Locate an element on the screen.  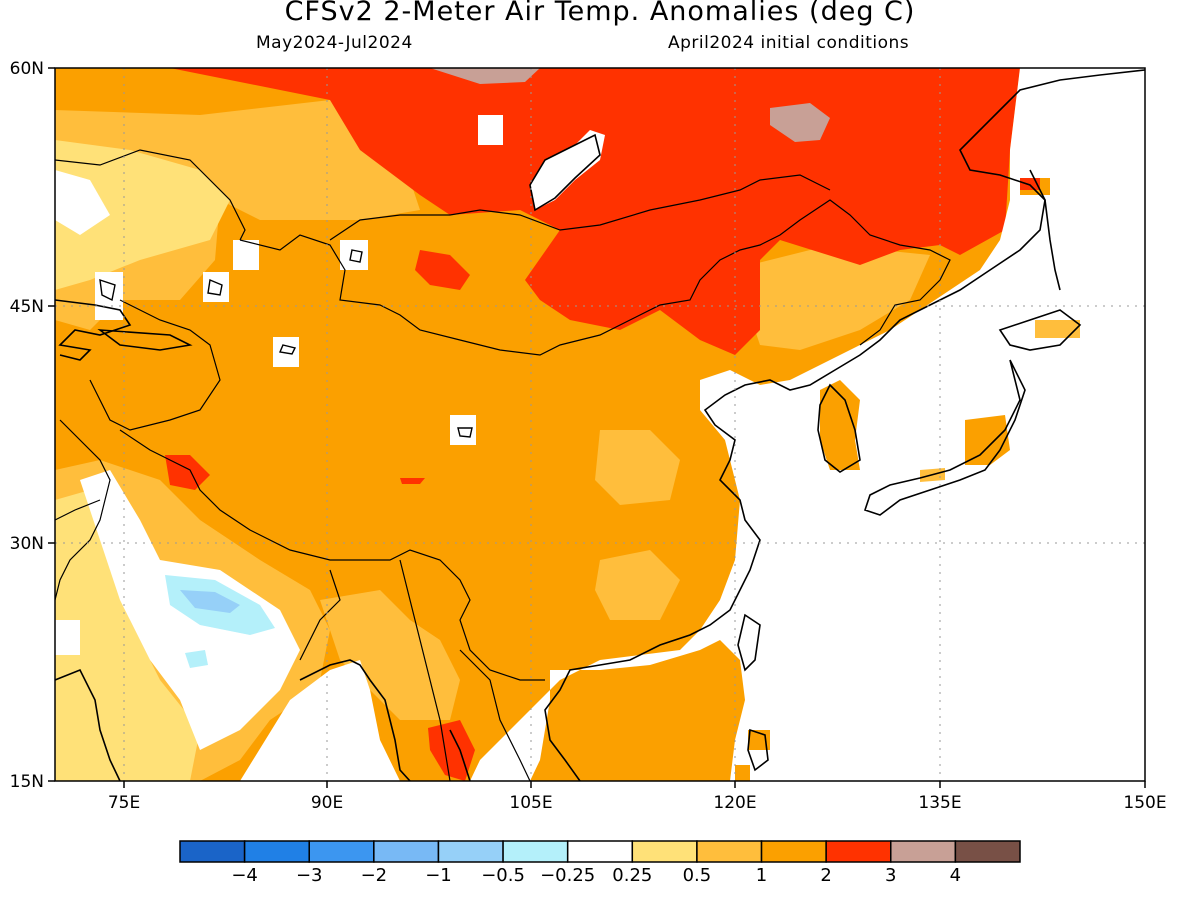
coastline-thailand is located at coordinates (460, 755).